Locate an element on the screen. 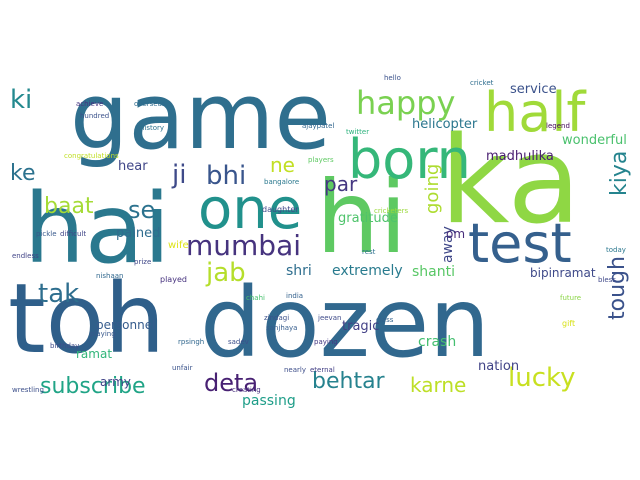 Image resolution: width=640 pixels, height=480 pixels. word-se: se is located at coordinates (141, 210).